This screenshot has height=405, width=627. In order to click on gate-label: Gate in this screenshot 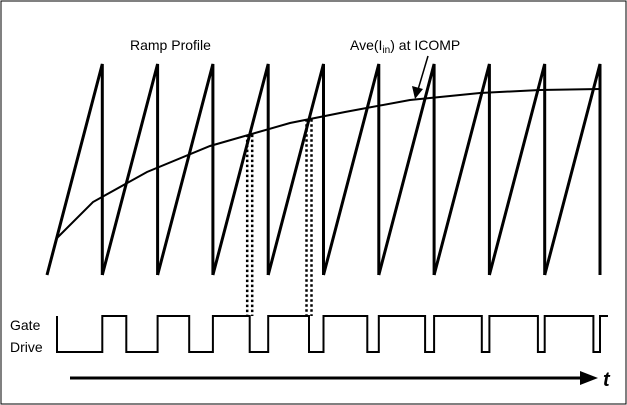, I will do `click(25, 325)`.